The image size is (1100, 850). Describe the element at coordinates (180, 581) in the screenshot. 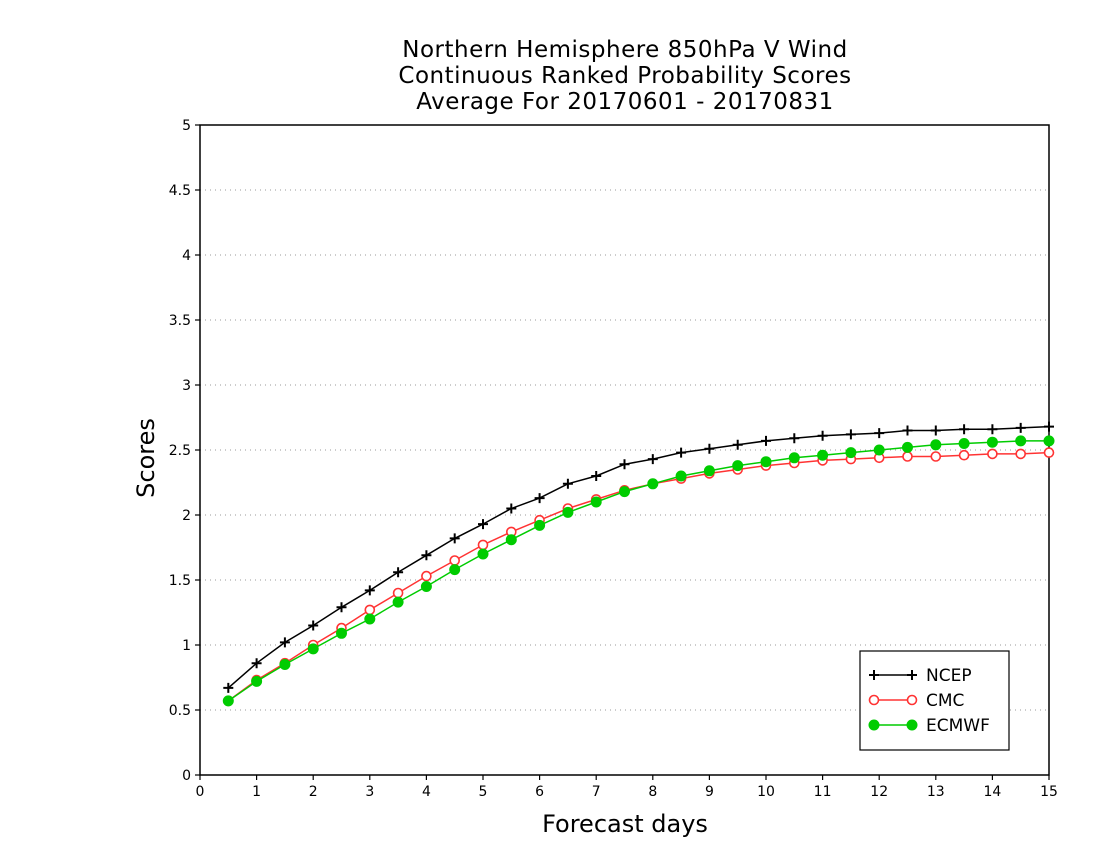

I see `y-tick-label: 1.5` at that location.